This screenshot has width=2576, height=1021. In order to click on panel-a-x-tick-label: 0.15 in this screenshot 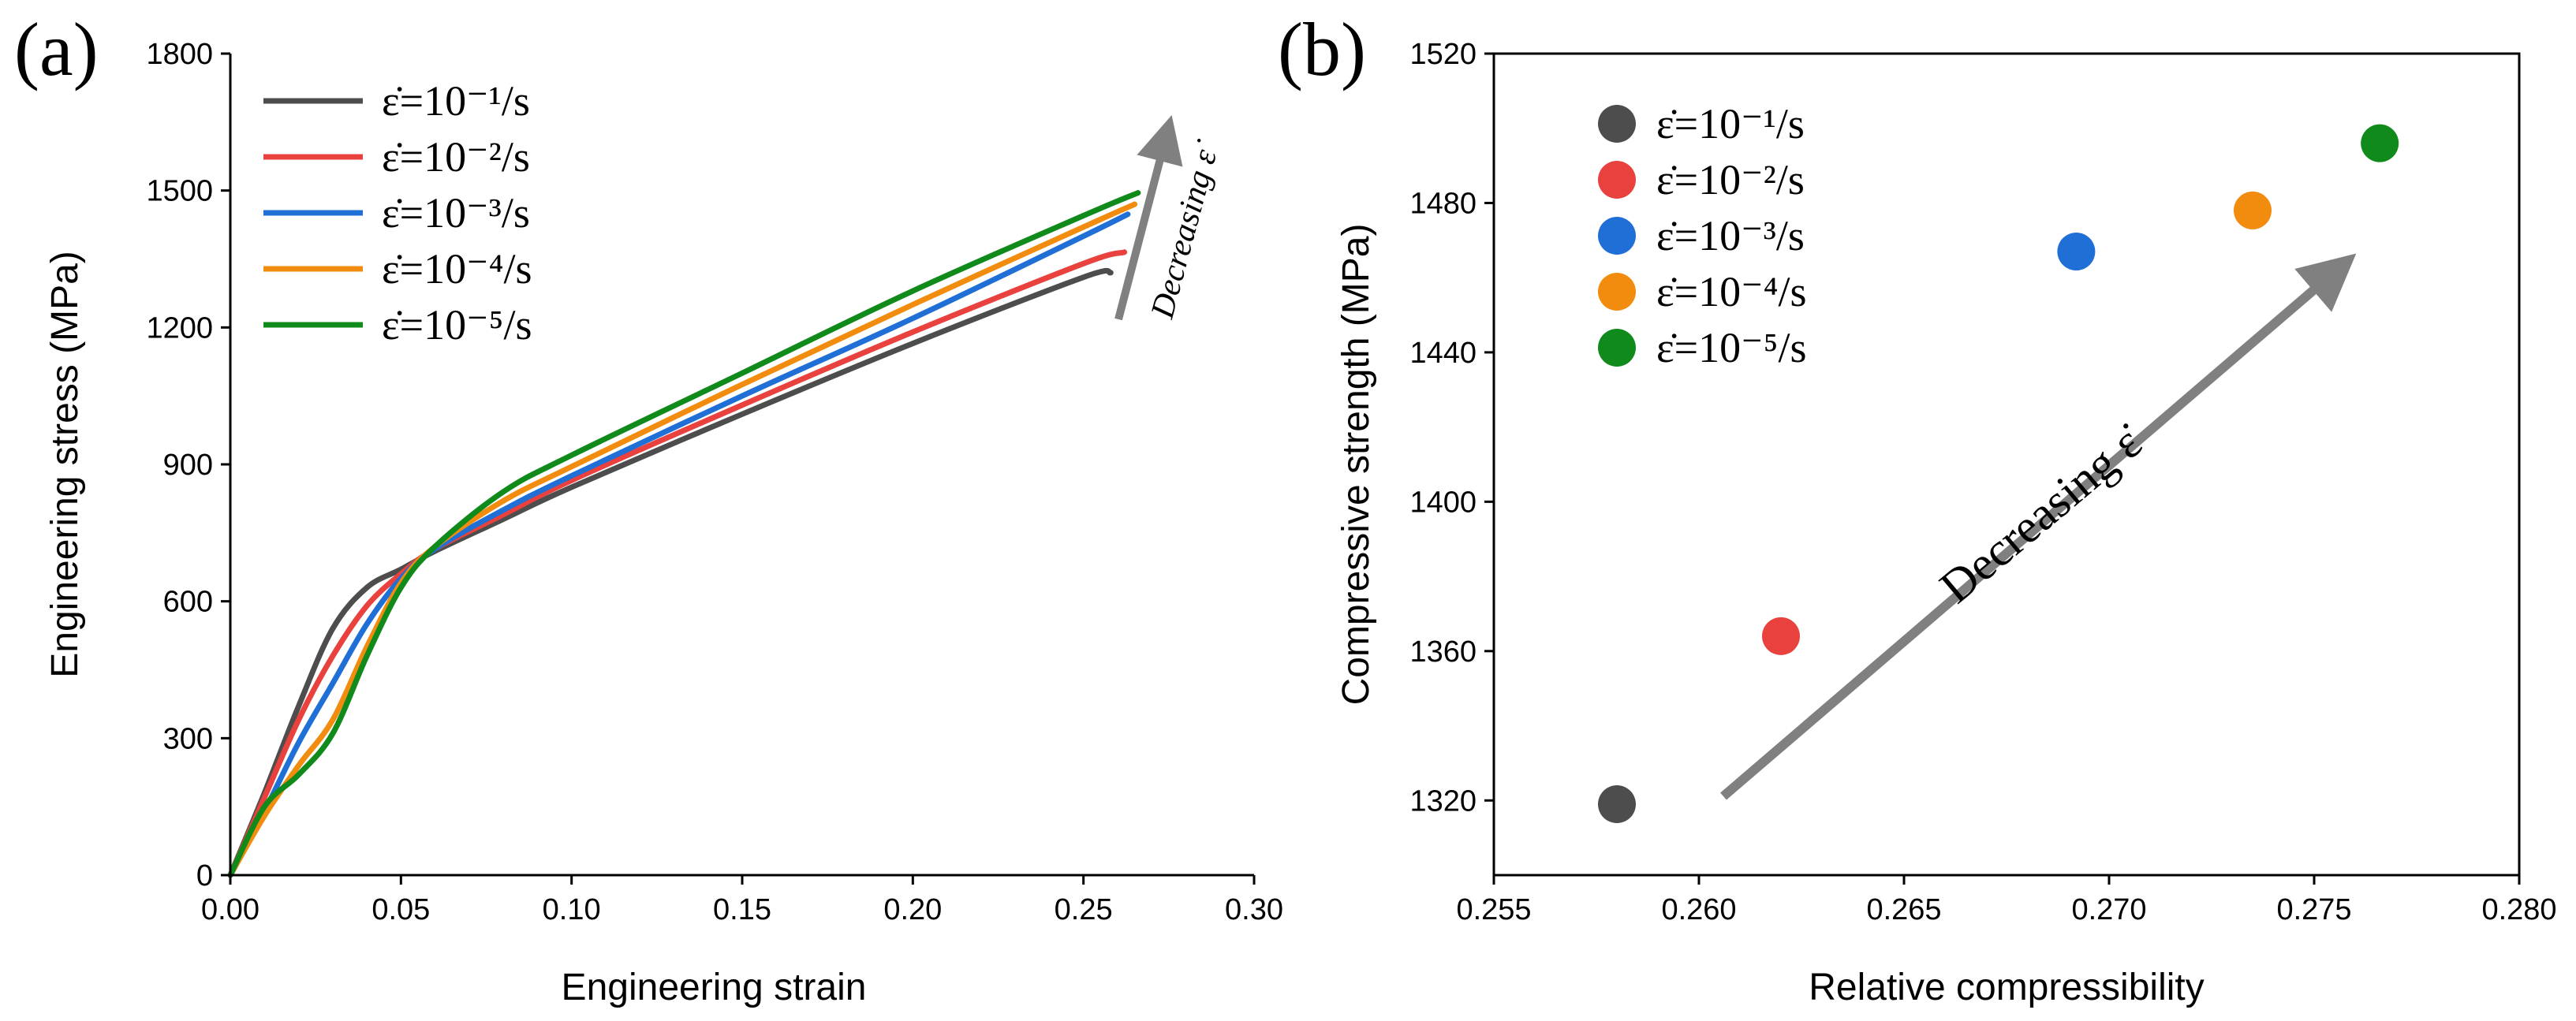, I will do `click(742, 909)`.